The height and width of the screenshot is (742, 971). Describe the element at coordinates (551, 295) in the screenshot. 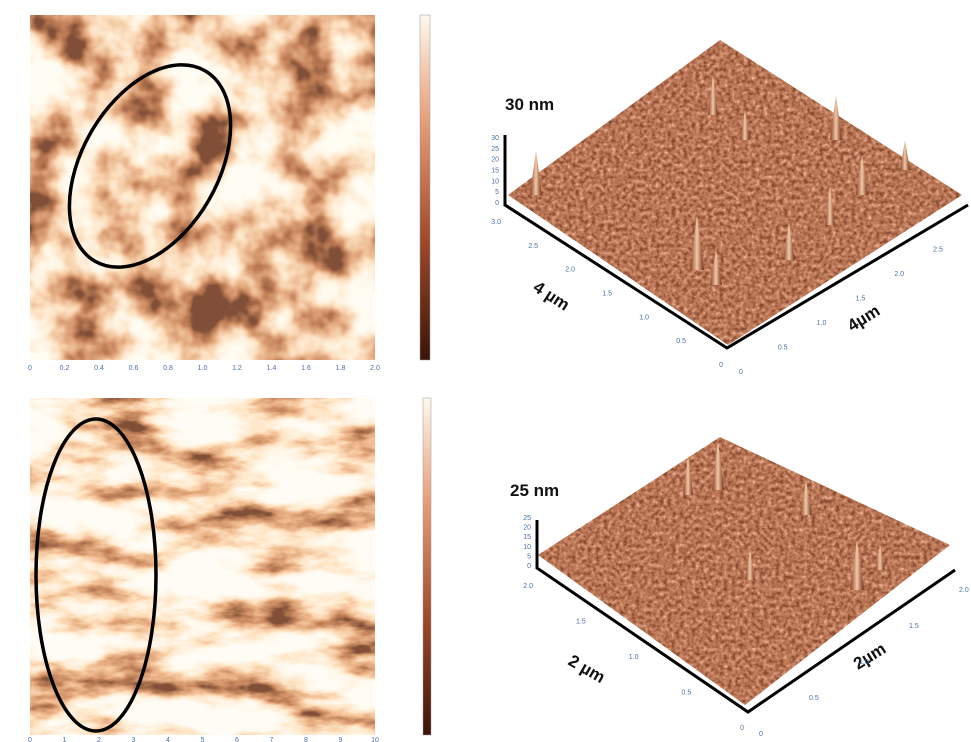

I see `axis-label: 4 µm` at that location.